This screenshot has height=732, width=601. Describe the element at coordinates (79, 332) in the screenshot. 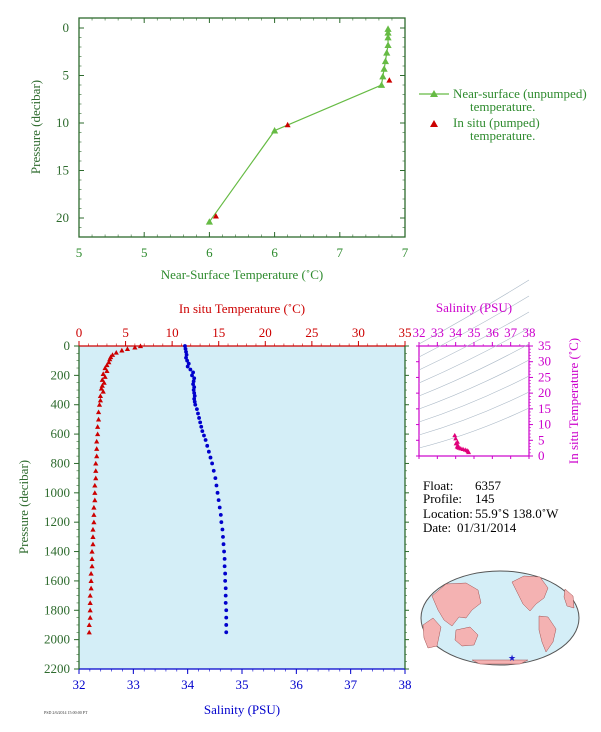

I see `temp-axis-tick-label: 0` at that location.